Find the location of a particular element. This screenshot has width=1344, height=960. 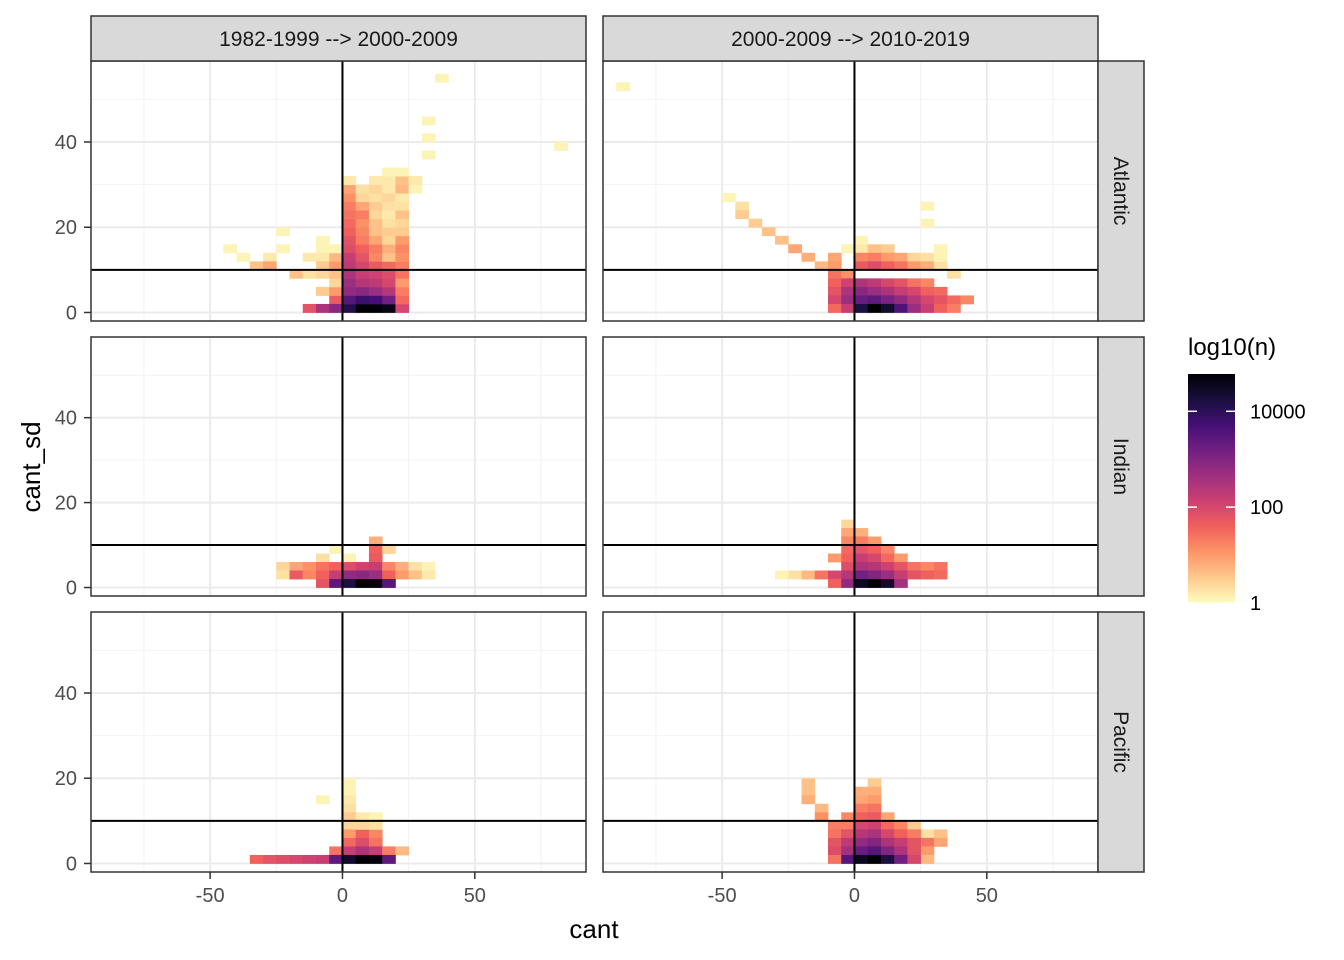

y-tick-label: 40 is located at coordinates (66, 143).